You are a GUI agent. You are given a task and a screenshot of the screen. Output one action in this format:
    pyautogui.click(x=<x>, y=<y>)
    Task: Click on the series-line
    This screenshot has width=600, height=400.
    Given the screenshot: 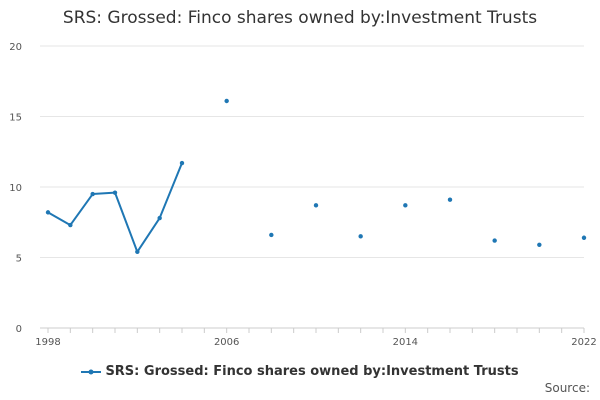 What is the action you would take?
    pyautogui.click(x=115, y=207)
    